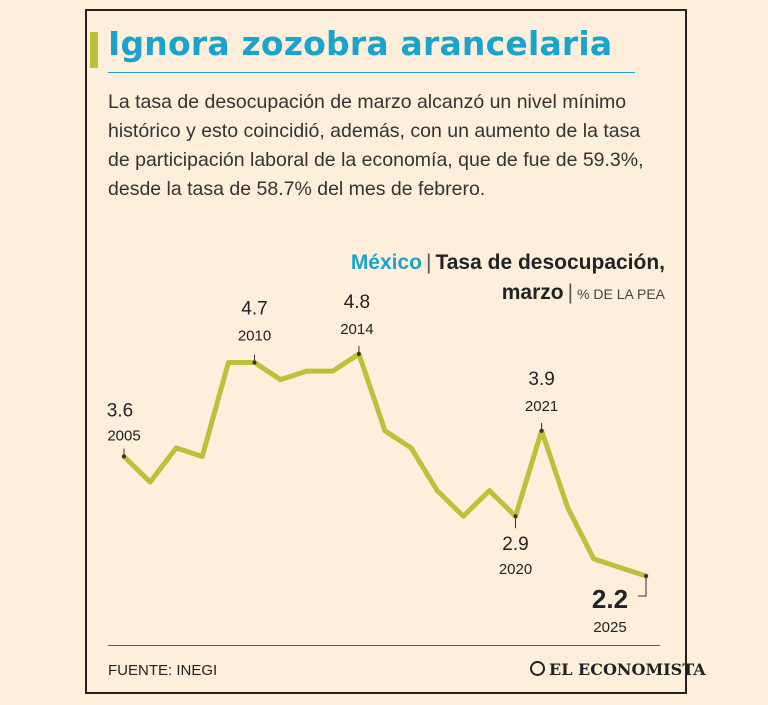 The image size is (768, 705). I want to click on year-label-2021: 2021, so click(541, 406).